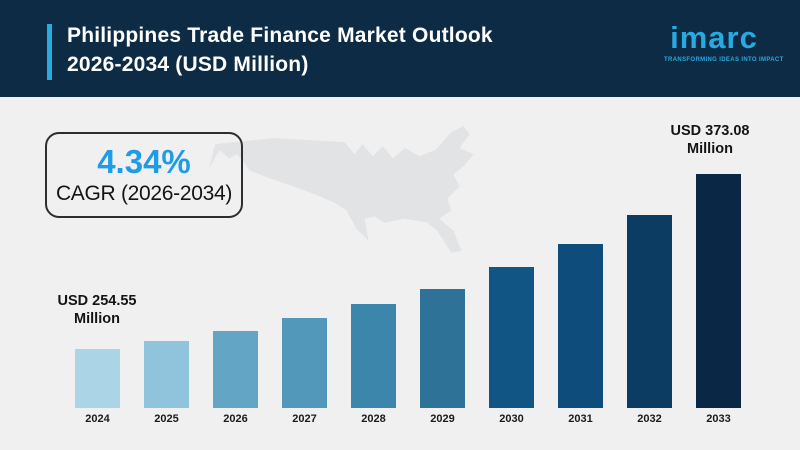 The height and width of the screenshot is (450, 800). I want to click on bar-2028, so click(373, 356).